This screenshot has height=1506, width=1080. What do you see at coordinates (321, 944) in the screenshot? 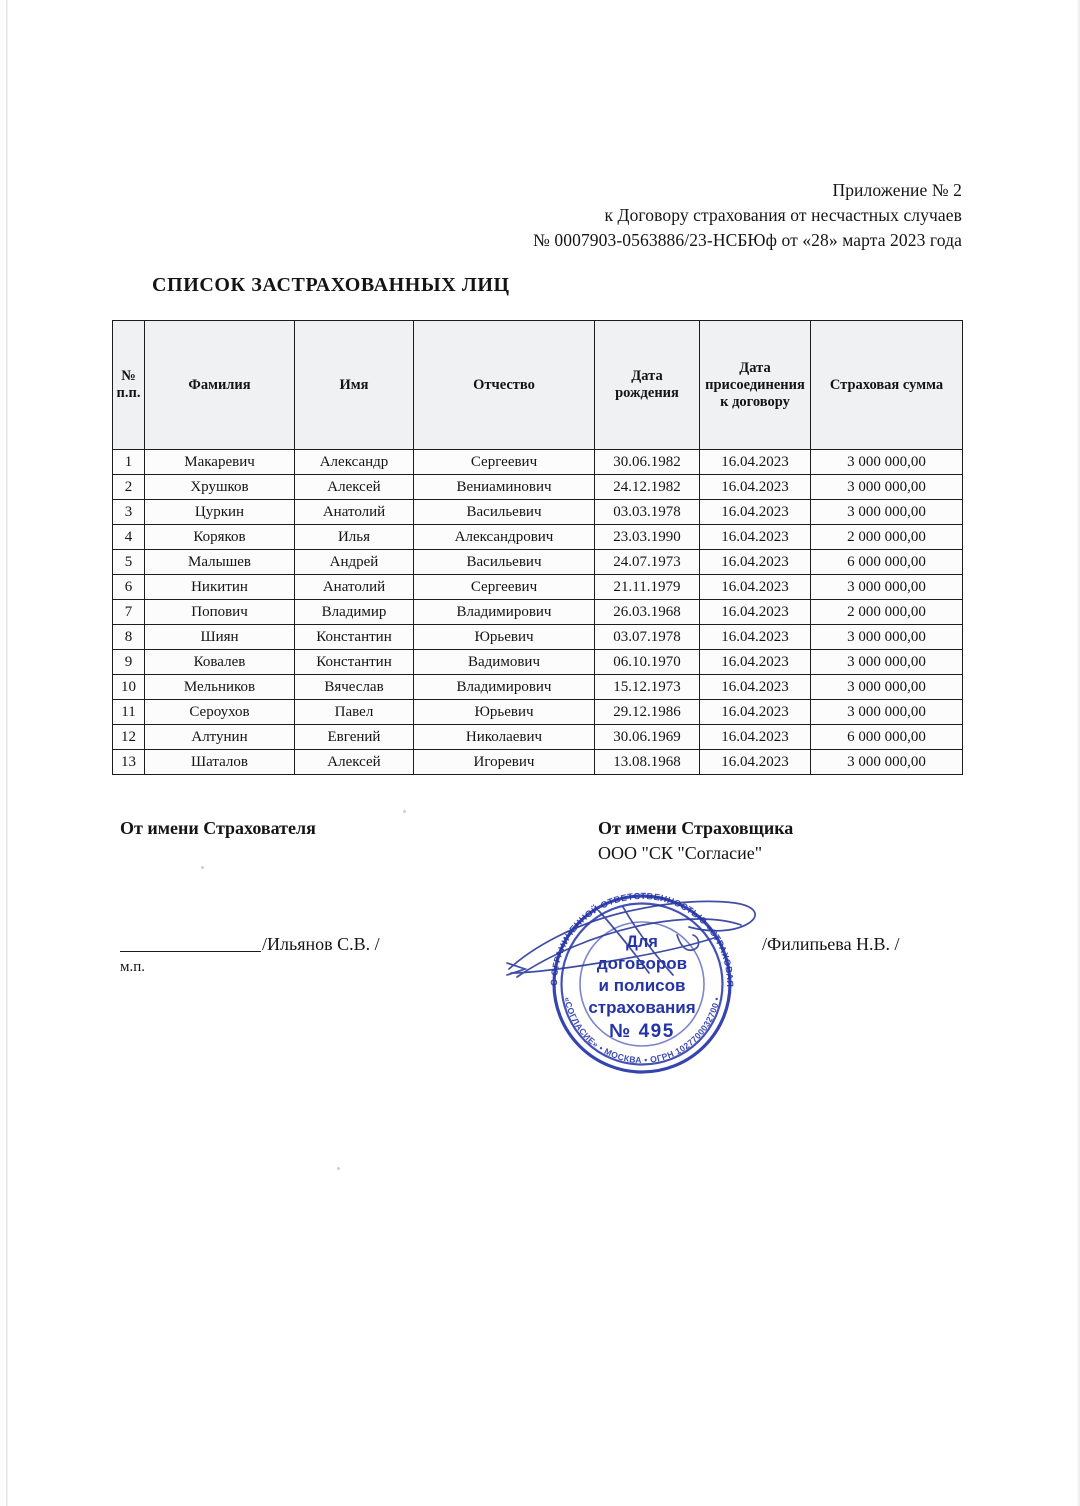
I see `insurant-signature-name: /Ильянов С.В. /` at bounding box center [321, 944].